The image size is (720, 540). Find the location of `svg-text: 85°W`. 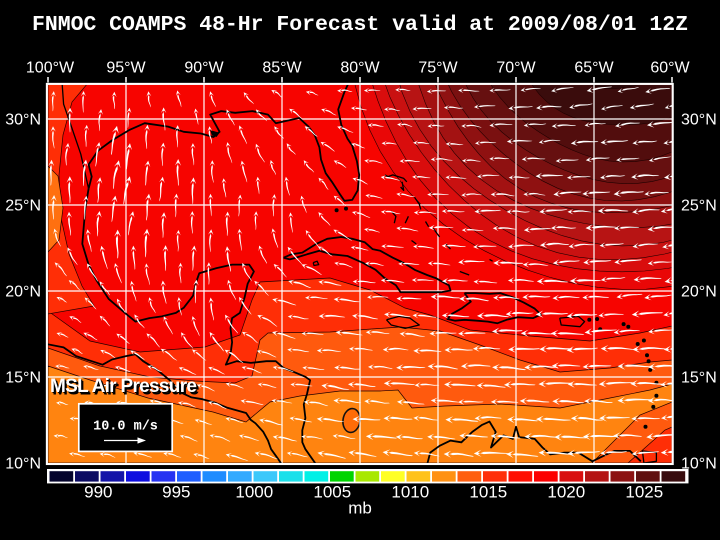

svg-text: 85°W is located at coordinates (282, 68).